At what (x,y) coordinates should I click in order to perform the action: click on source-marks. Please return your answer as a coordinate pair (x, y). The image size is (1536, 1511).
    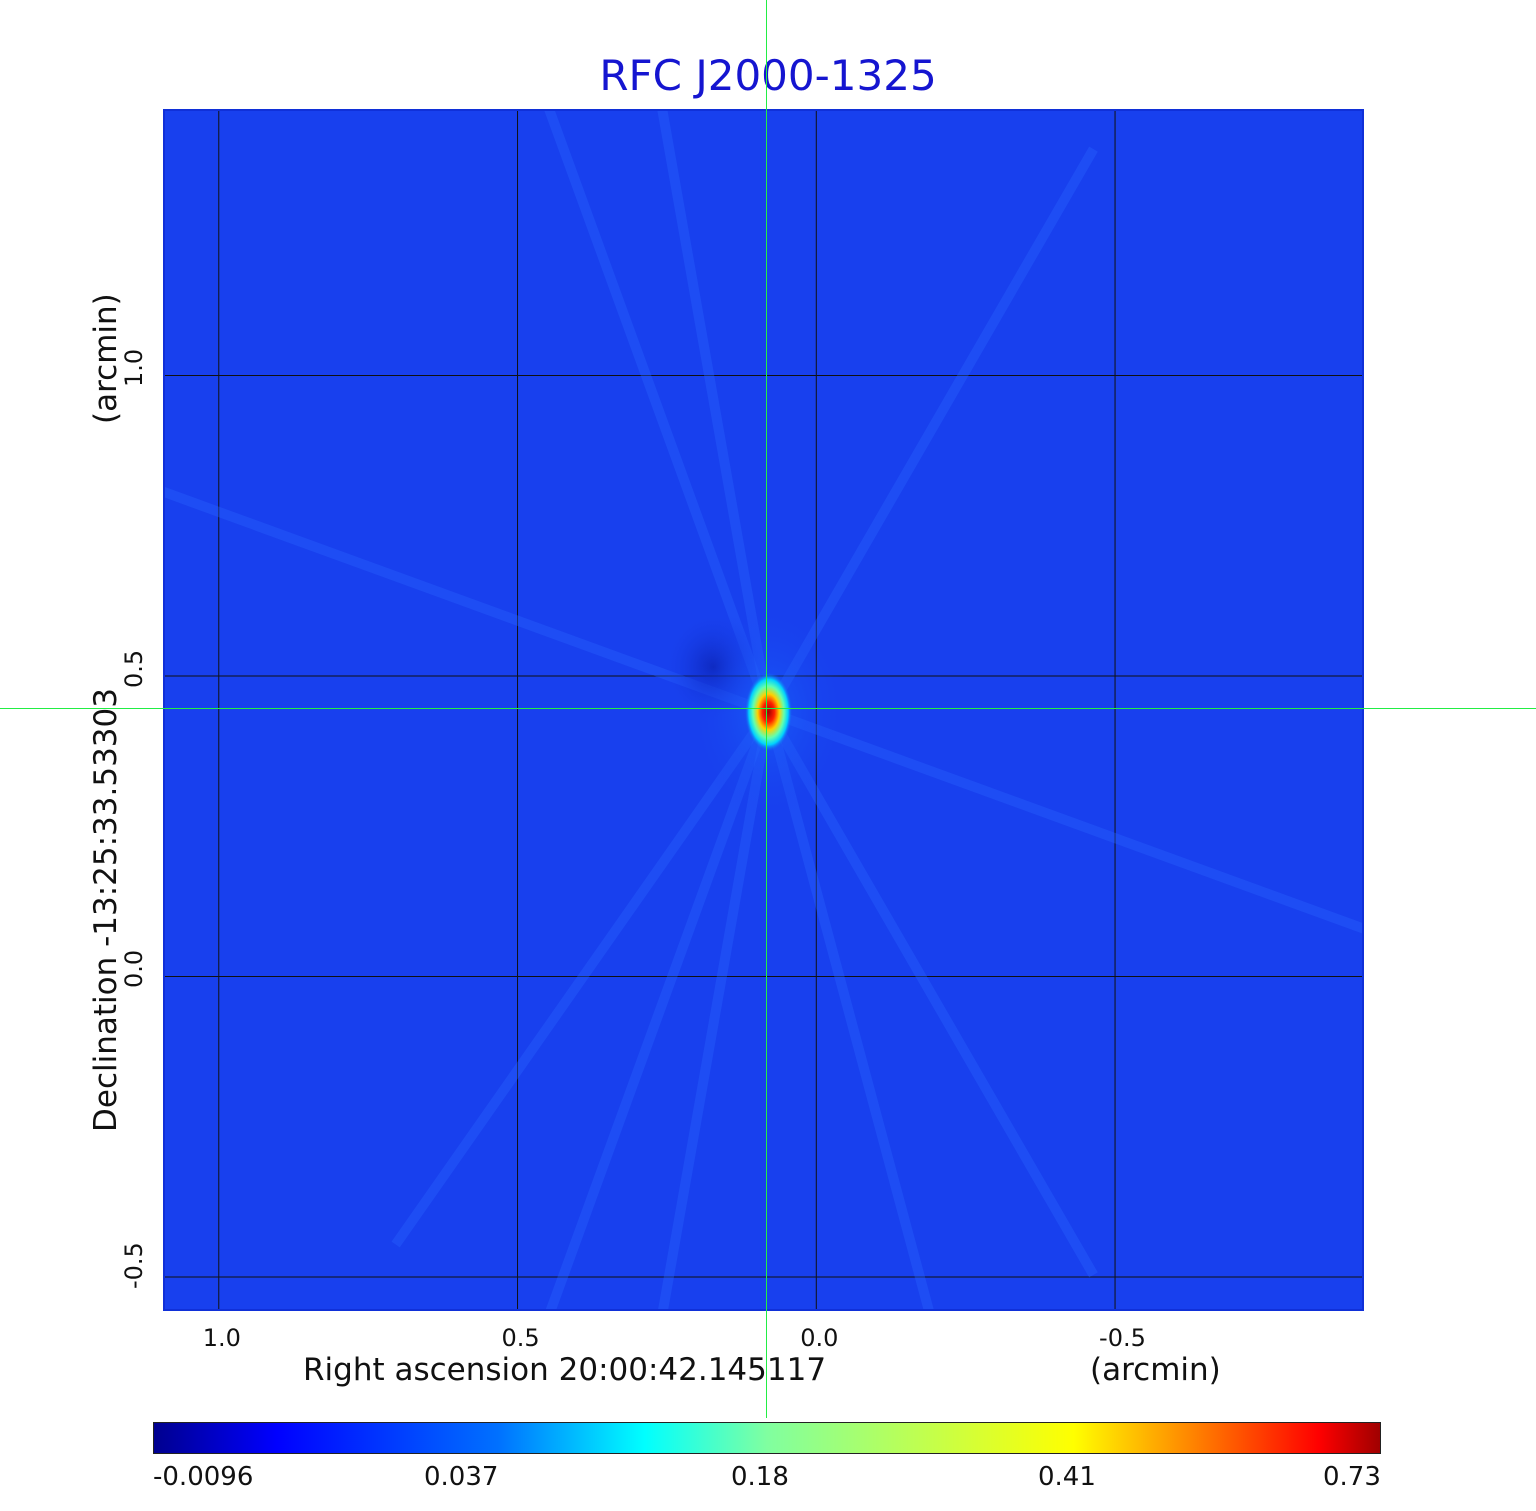
    Looking at the image, I should click on (756, 712).